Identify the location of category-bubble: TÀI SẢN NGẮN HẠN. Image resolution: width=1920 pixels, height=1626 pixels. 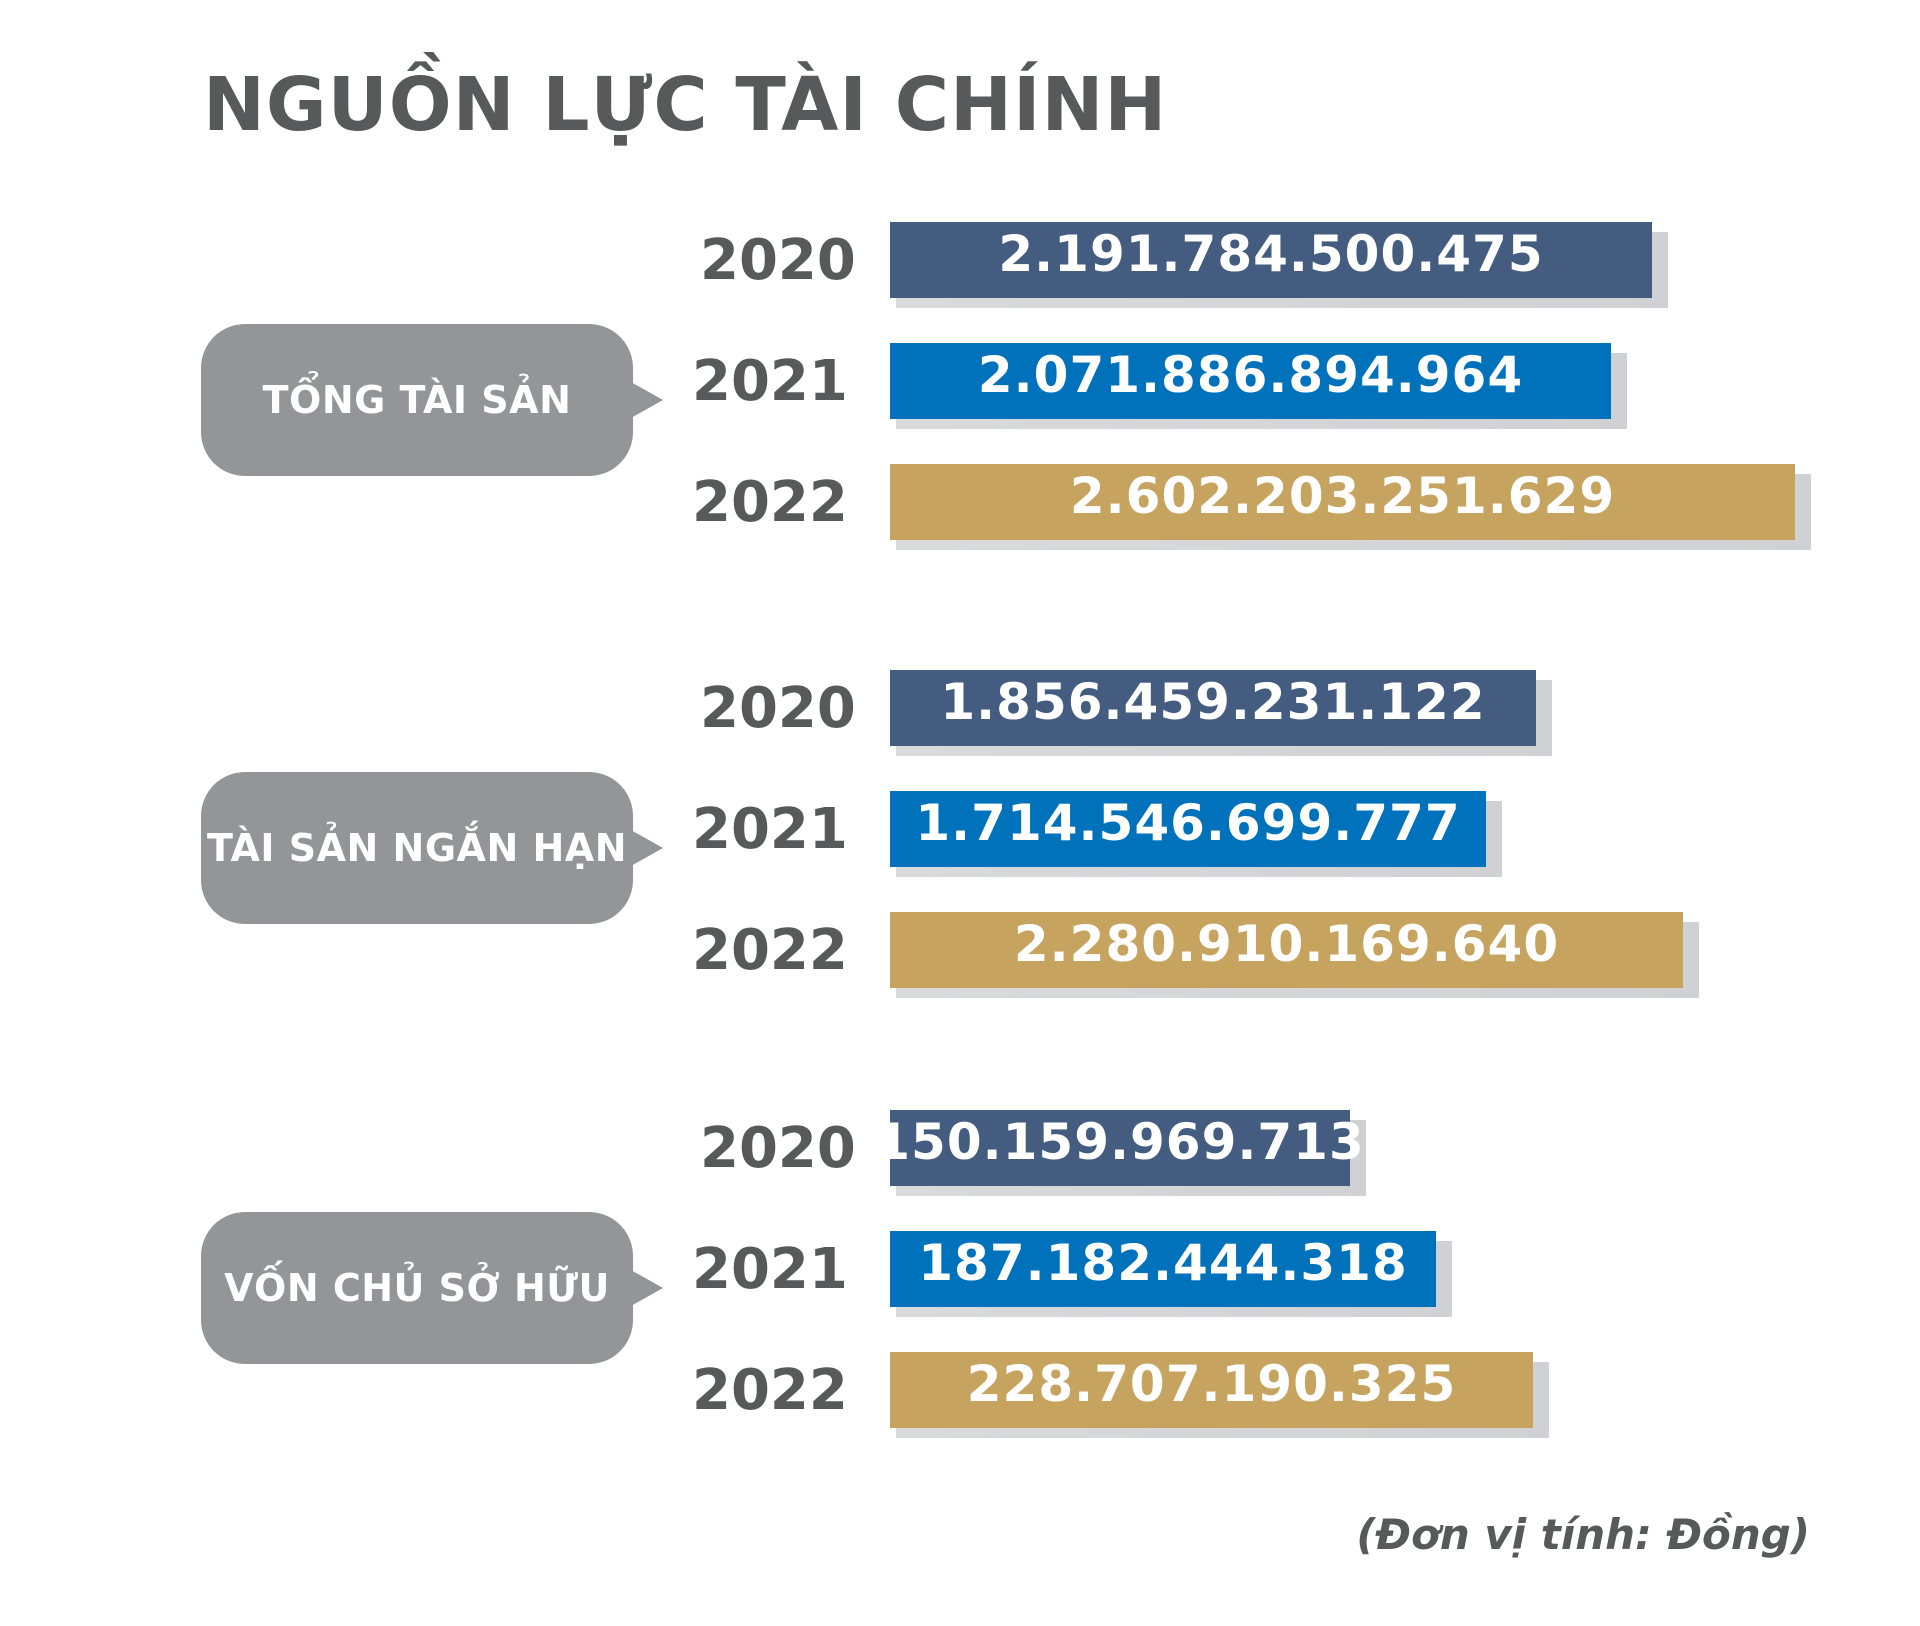
(432, 848).